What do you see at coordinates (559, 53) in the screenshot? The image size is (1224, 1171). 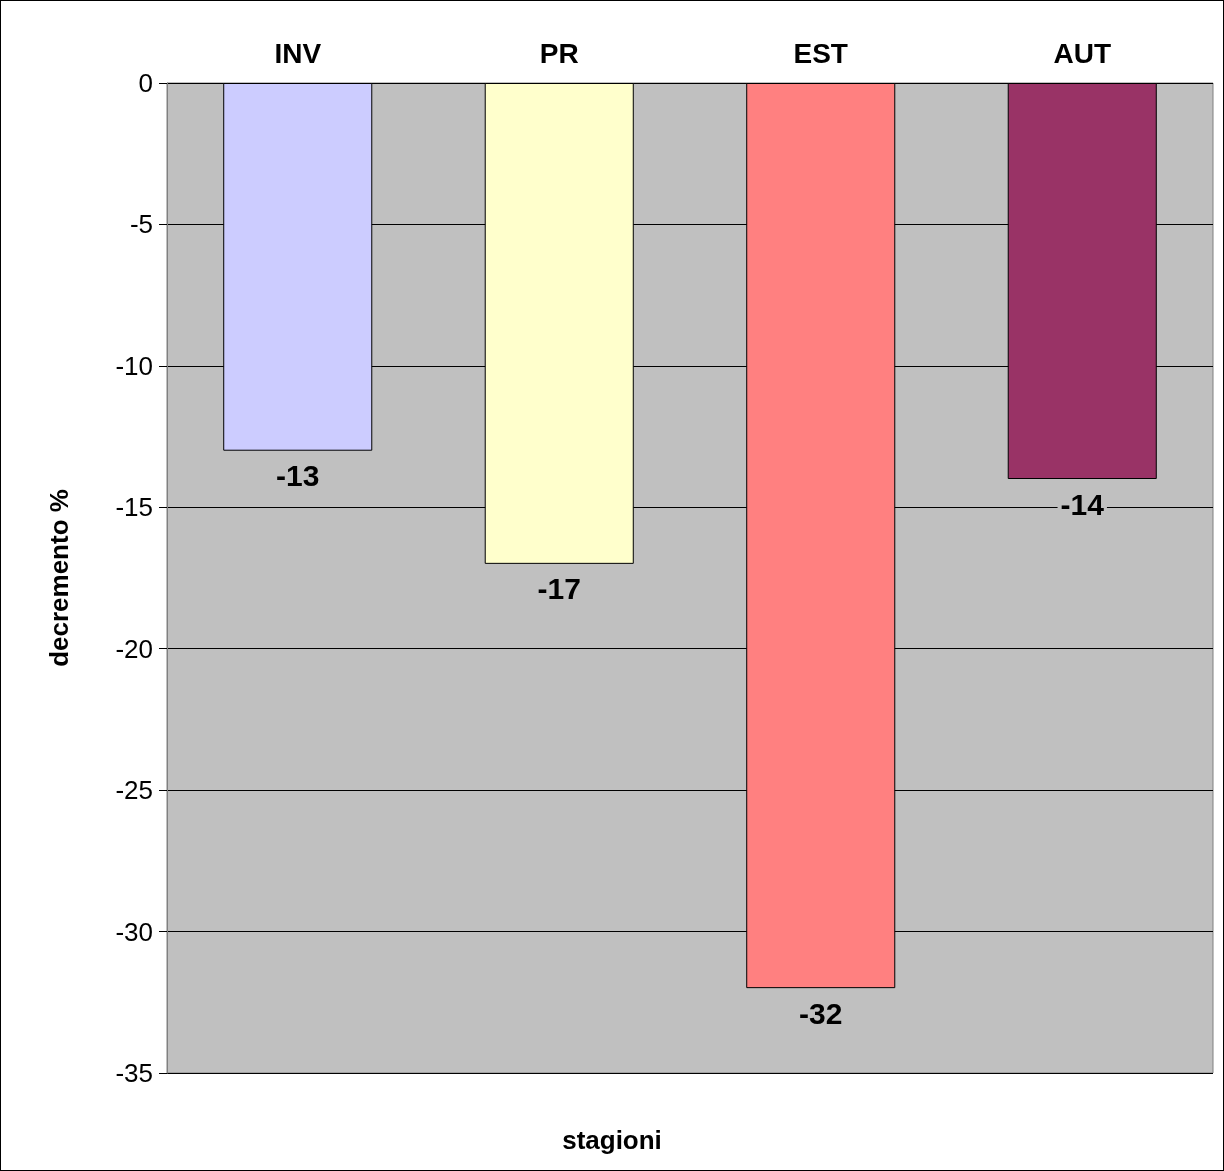 I see `x-tick-label: PR` at bounding box center [559, 53].